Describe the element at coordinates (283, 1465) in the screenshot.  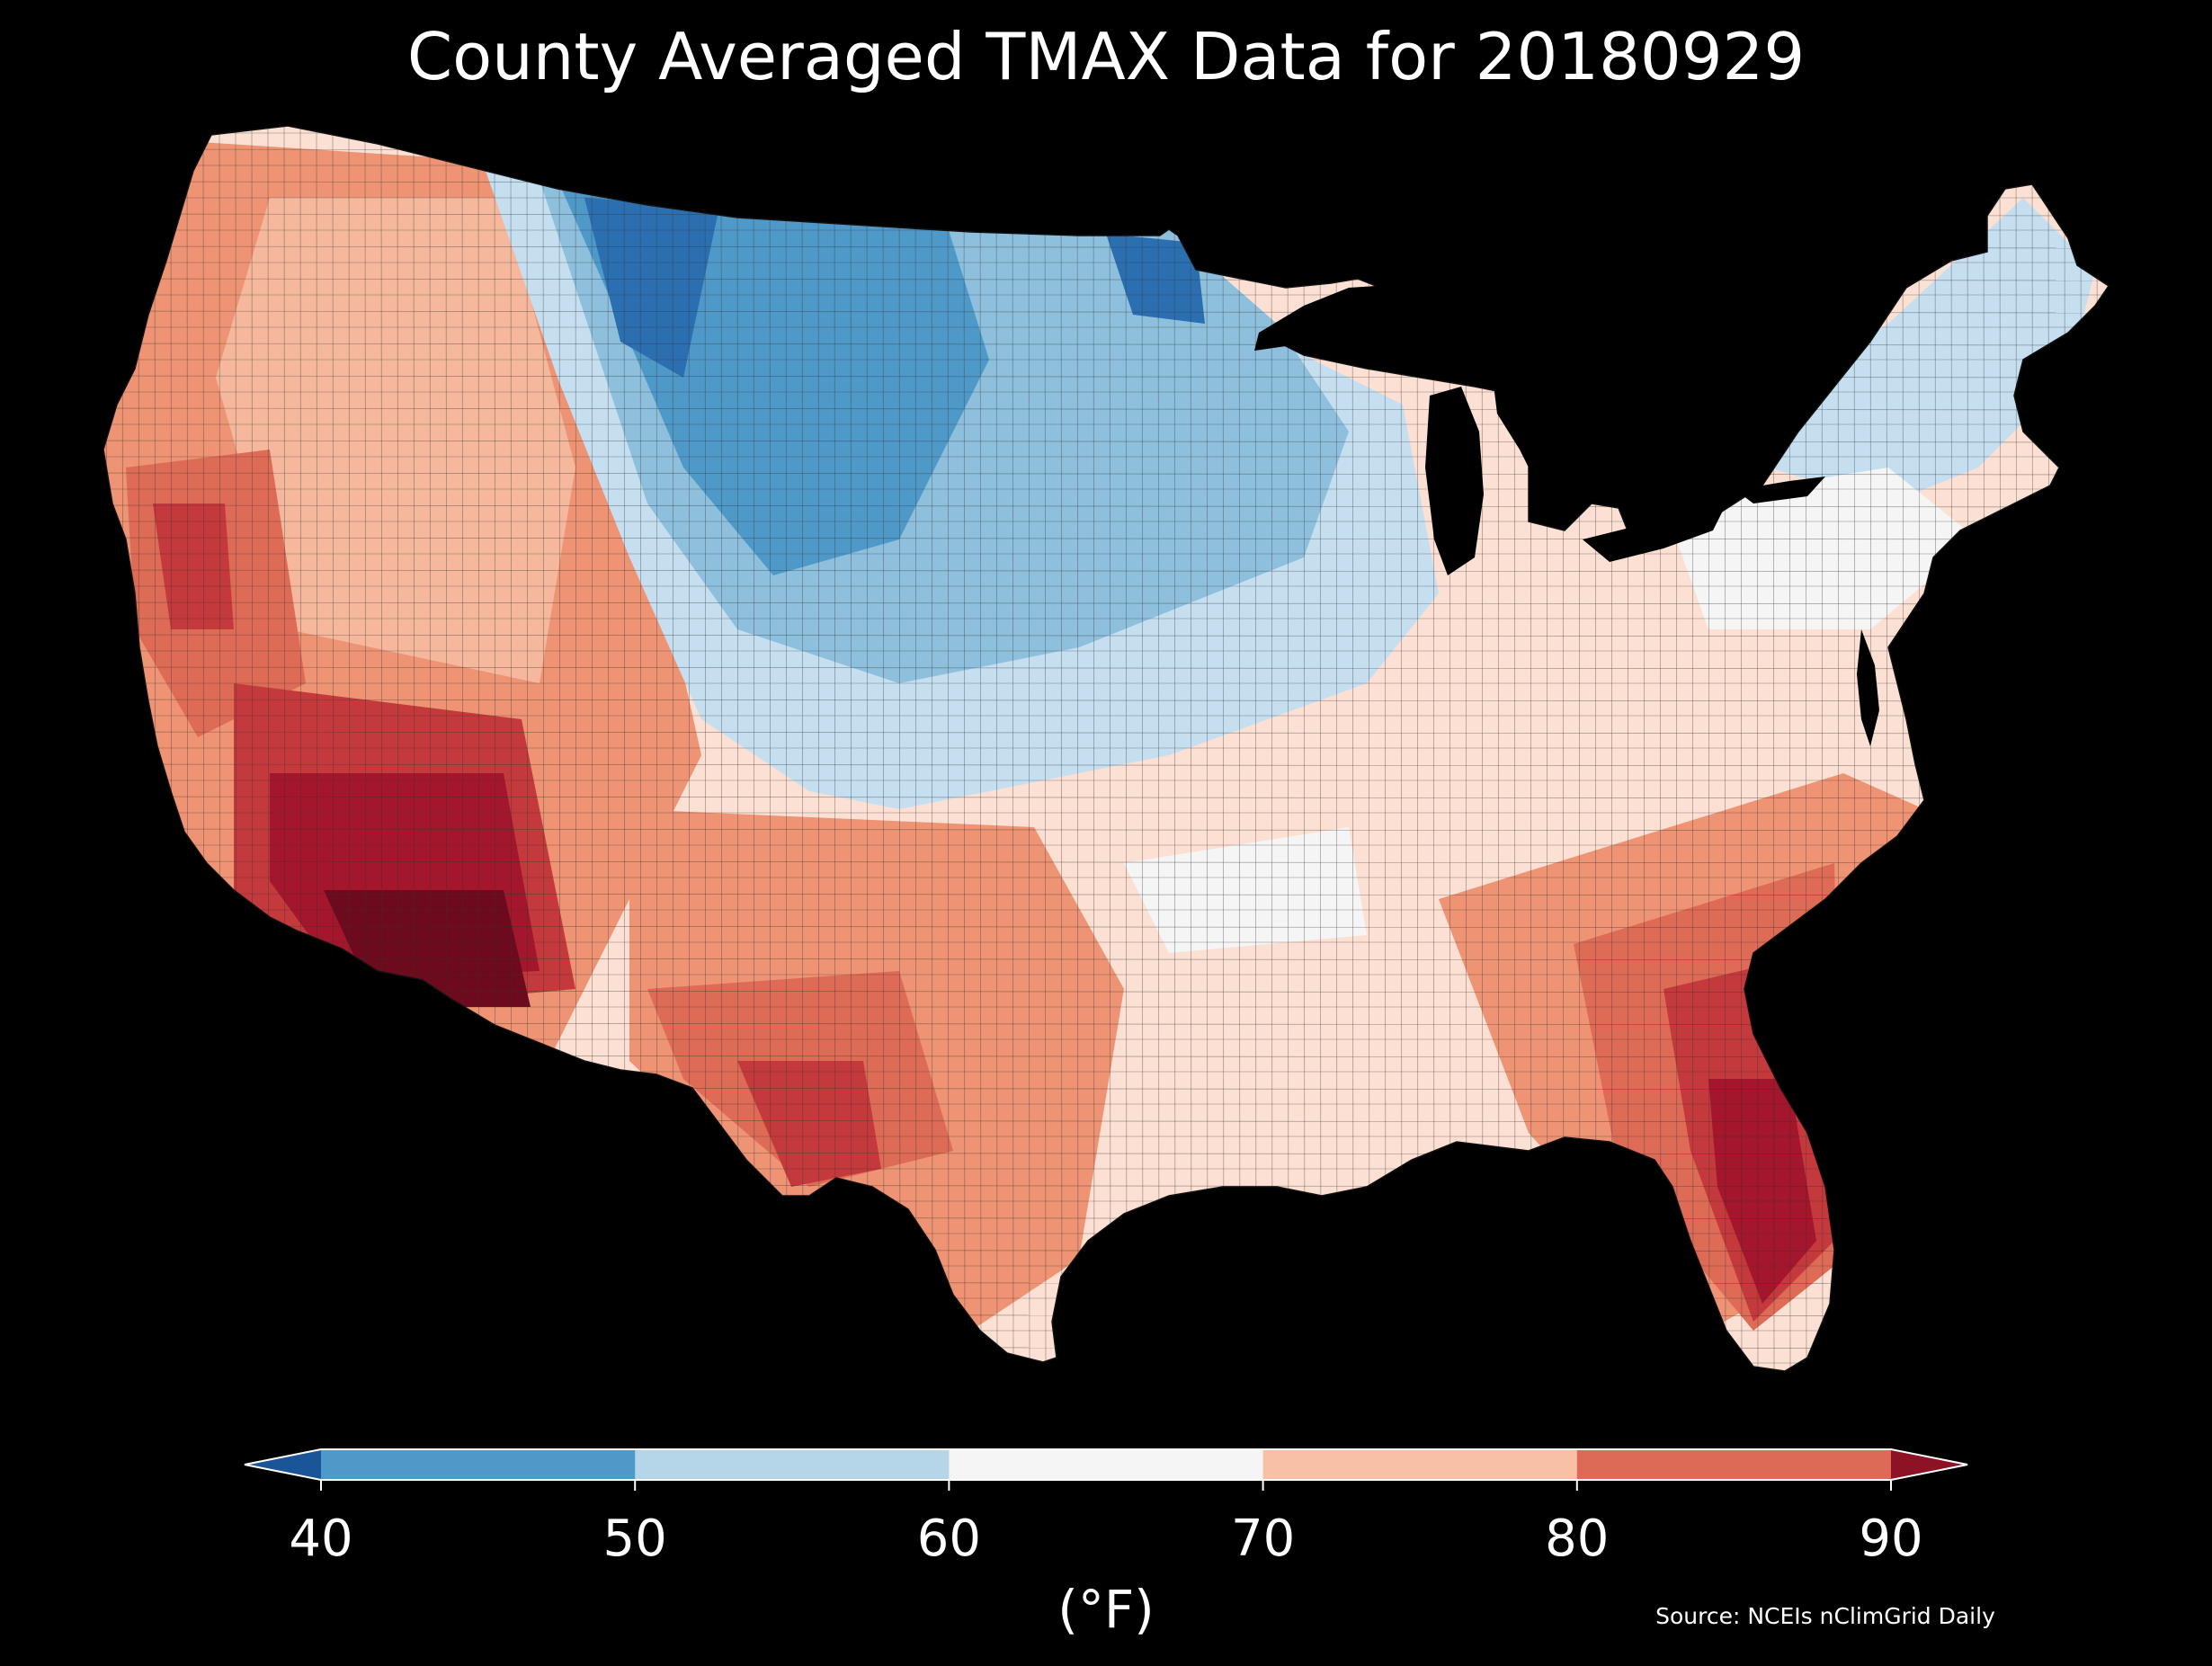
I see `colorbar-extend-low` at that location.